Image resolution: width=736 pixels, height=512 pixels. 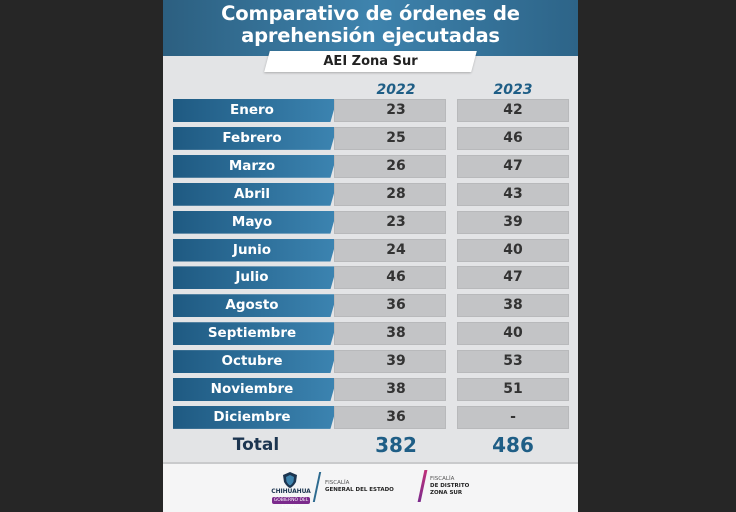 What do you see at coordinates (422, 486) in the screenshot?
I see `footer-accent-divider` at bounding box center [422, 486].